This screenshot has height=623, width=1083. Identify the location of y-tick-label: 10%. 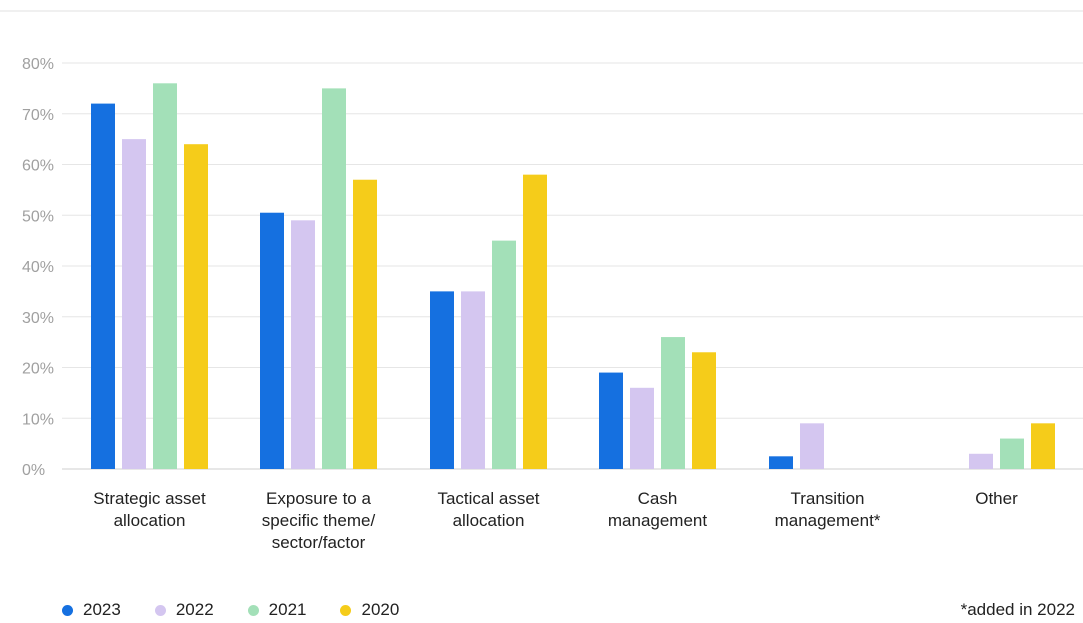
(38, 419).